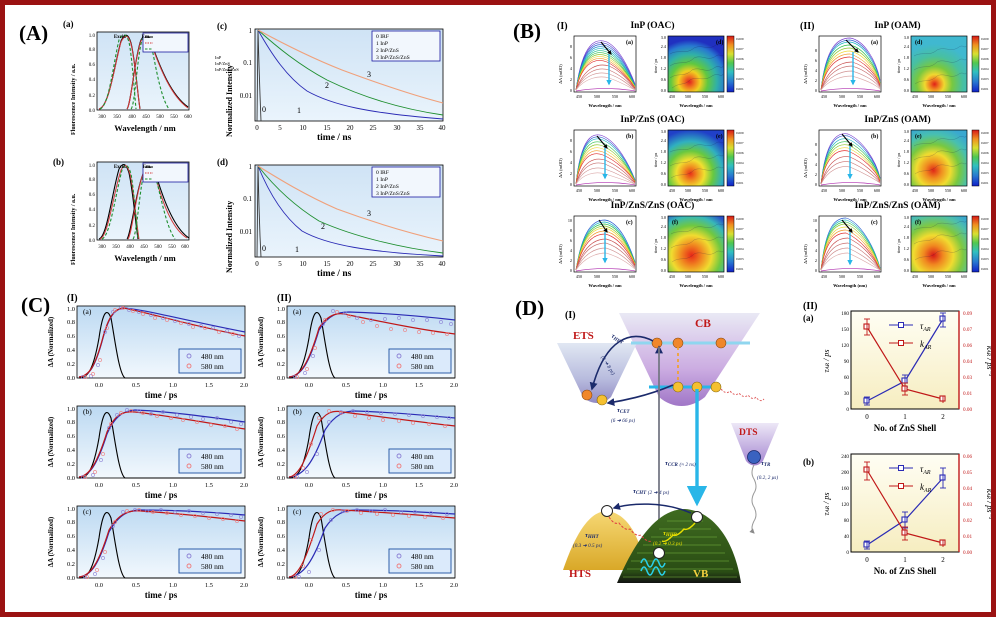 This screenshot has height=617, width=996. Describe the element at coordinates (562, 26) in the screenshot. I see `panel-b-group-1-roman: (I)` at that location.